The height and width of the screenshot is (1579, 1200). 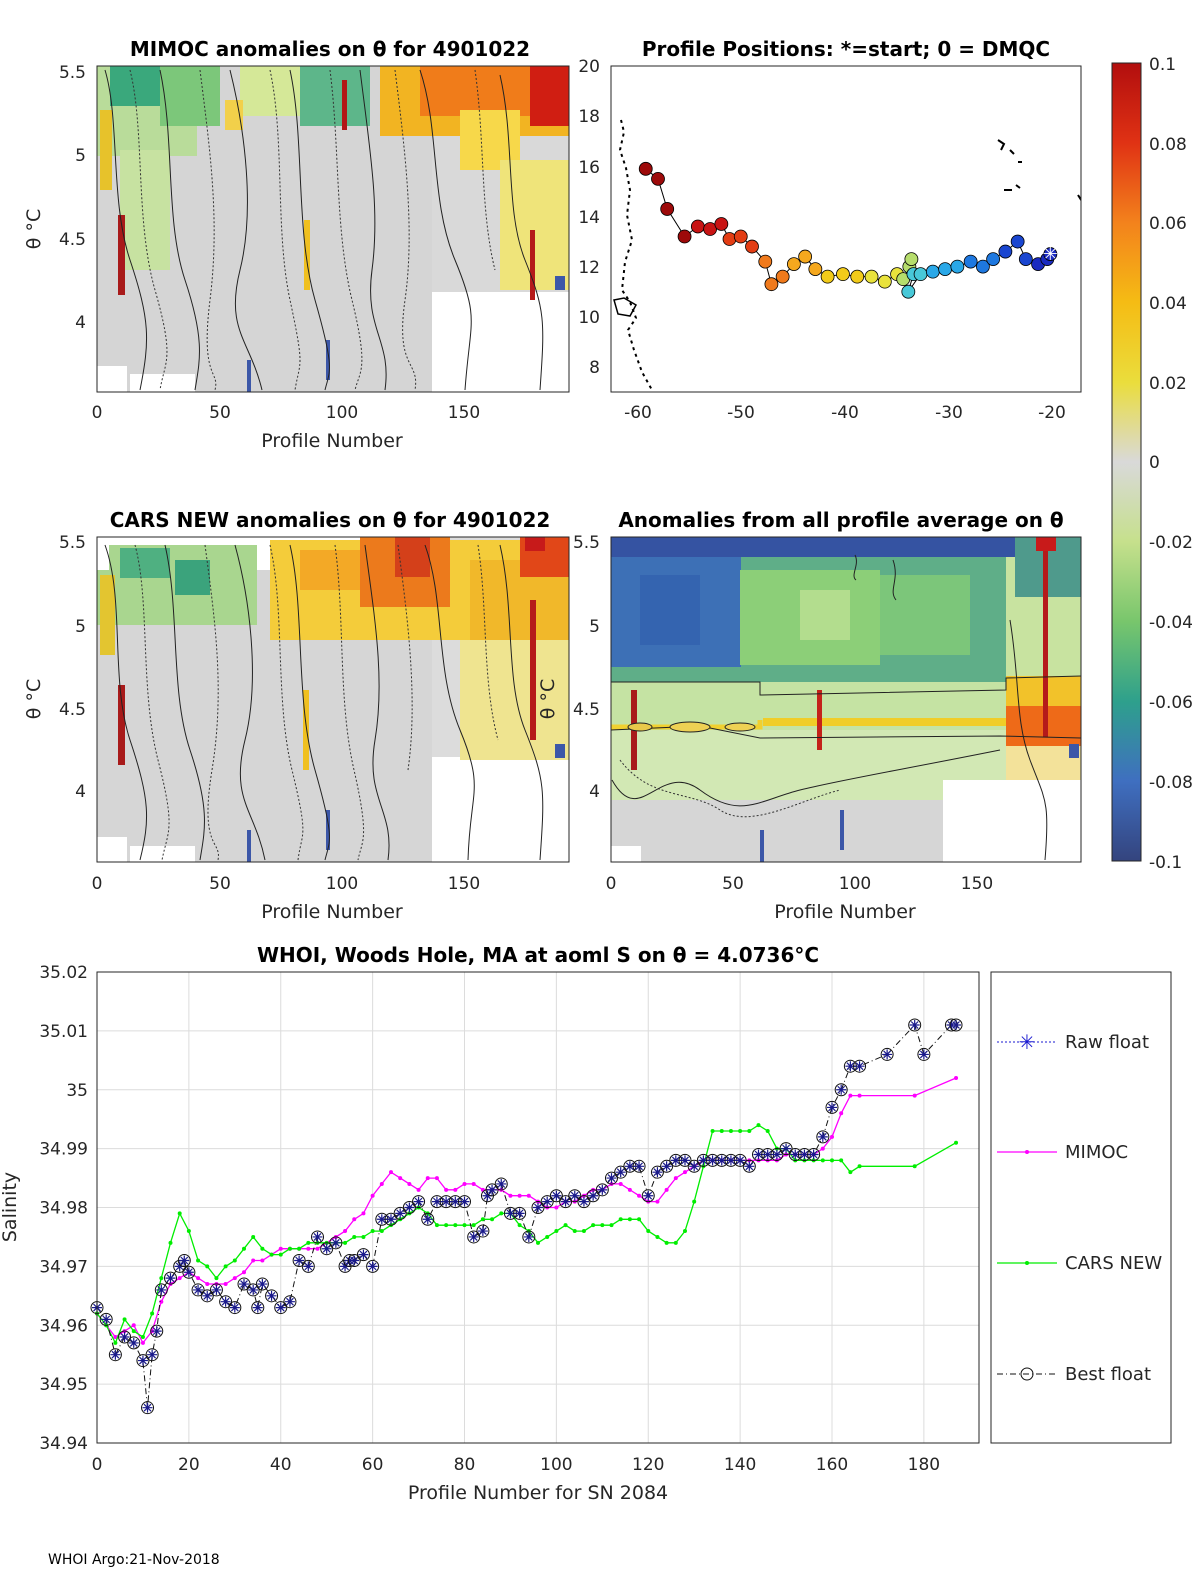 What do you see at coordinates (855, 884) in the screenshot?
I see `avg-xtick-3: 100` at bounding box center [855, 884].